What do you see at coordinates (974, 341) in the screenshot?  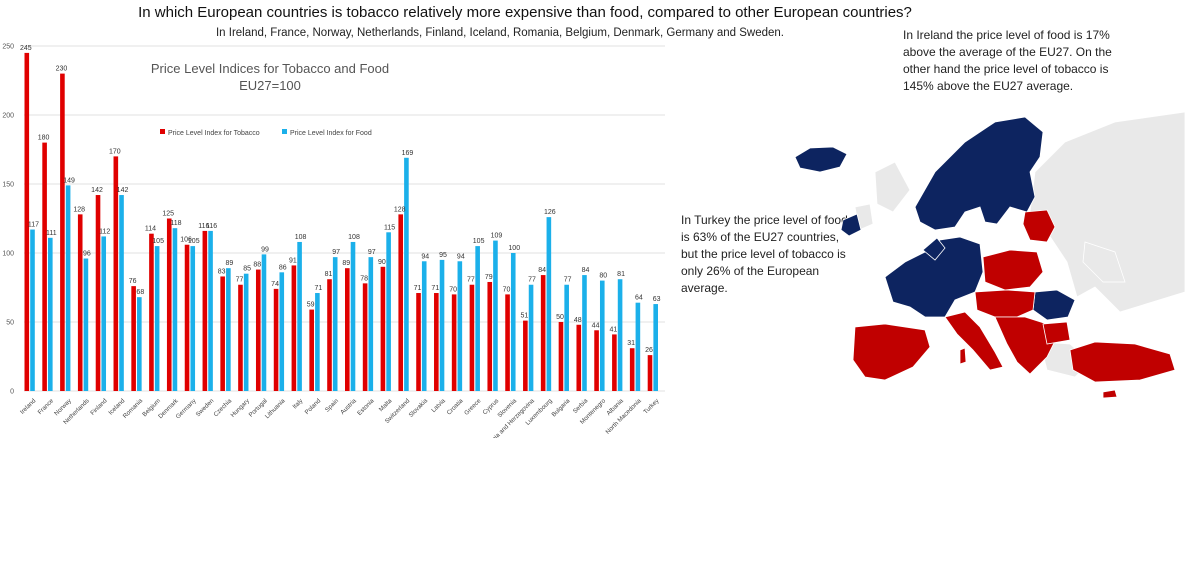 I see `italy` at bounding box center [974, 341].